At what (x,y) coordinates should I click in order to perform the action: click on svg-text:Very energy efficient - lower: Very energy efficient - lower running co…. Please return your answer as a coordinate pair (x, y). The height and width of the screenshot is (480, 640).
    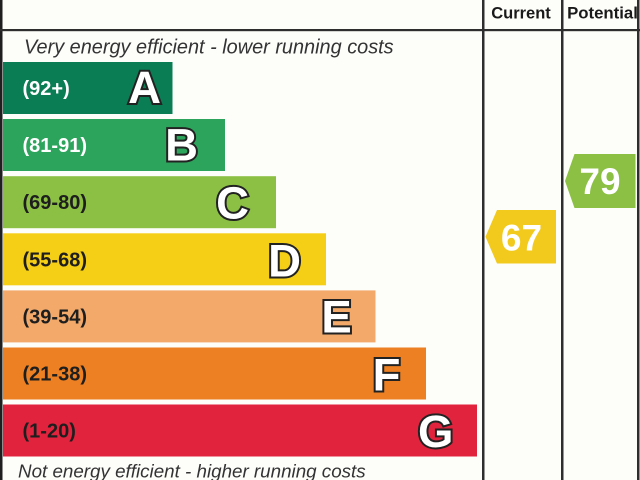
    Looking at the image, I should click on (209, 47).